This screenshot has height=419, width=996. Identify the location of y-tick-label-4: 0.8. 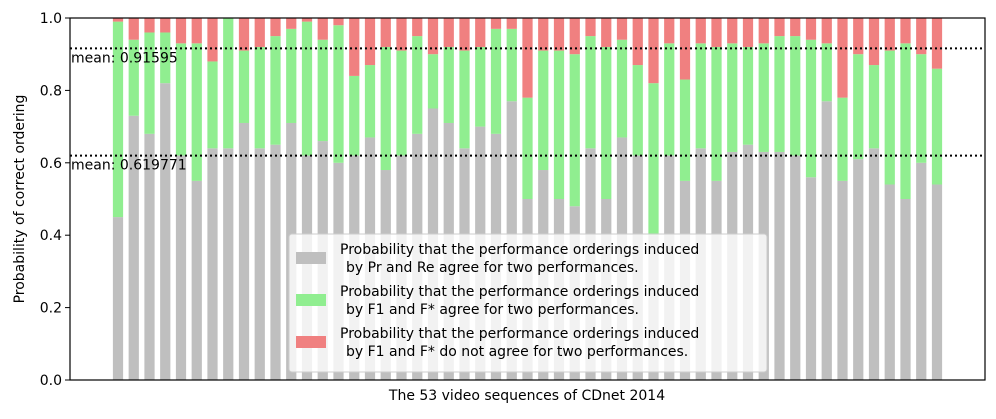
(51, 91).